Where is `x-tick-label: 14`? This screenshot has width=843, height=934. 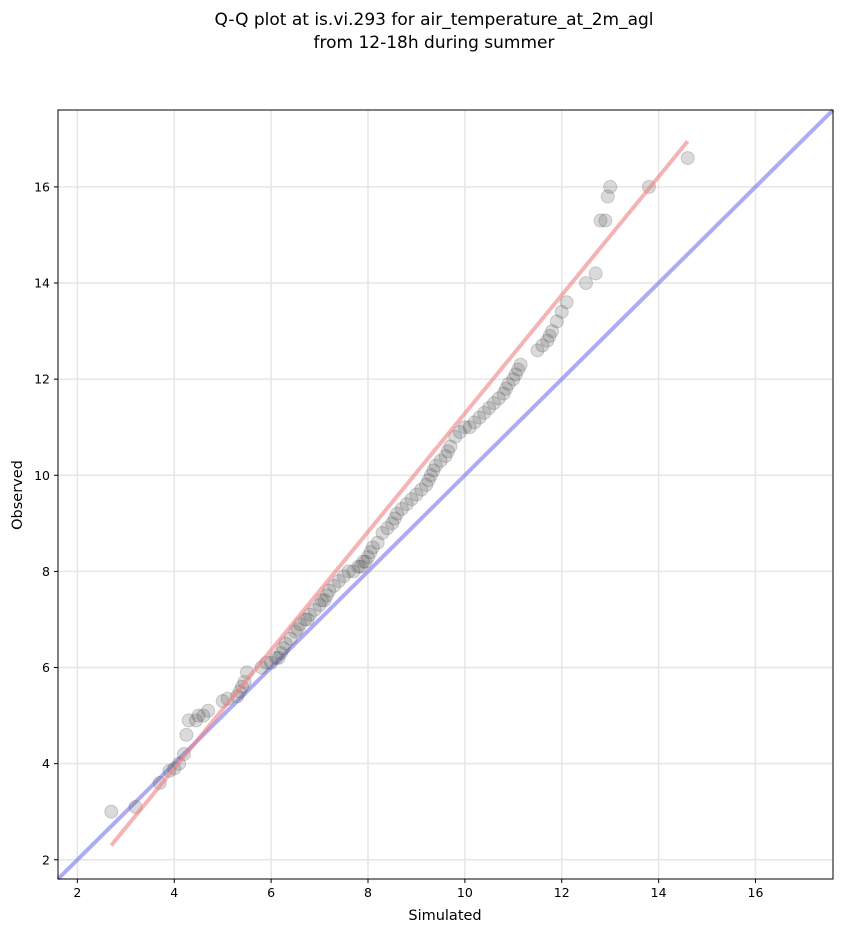
x-tick-label: 14 is located at coordinates (659, 892).